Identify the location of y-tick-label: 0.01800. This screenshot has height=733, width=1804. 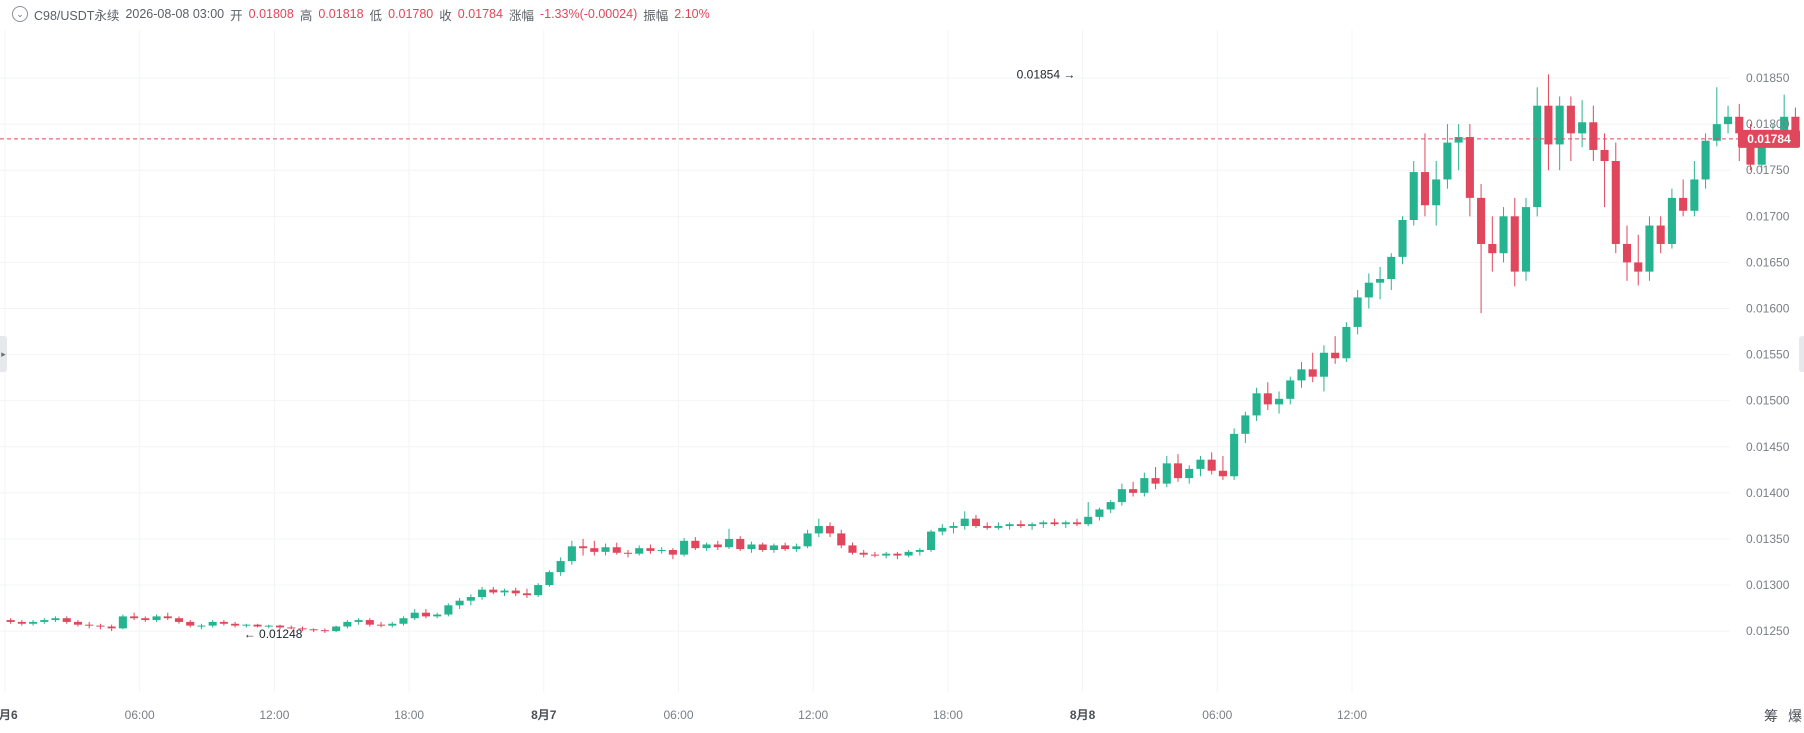
(1768, 124).